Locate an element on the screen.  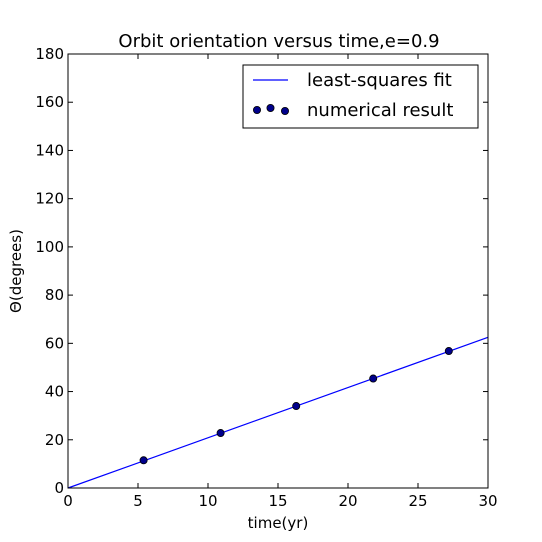
y-tick-label: 0 is located at coordinates (59, 488).